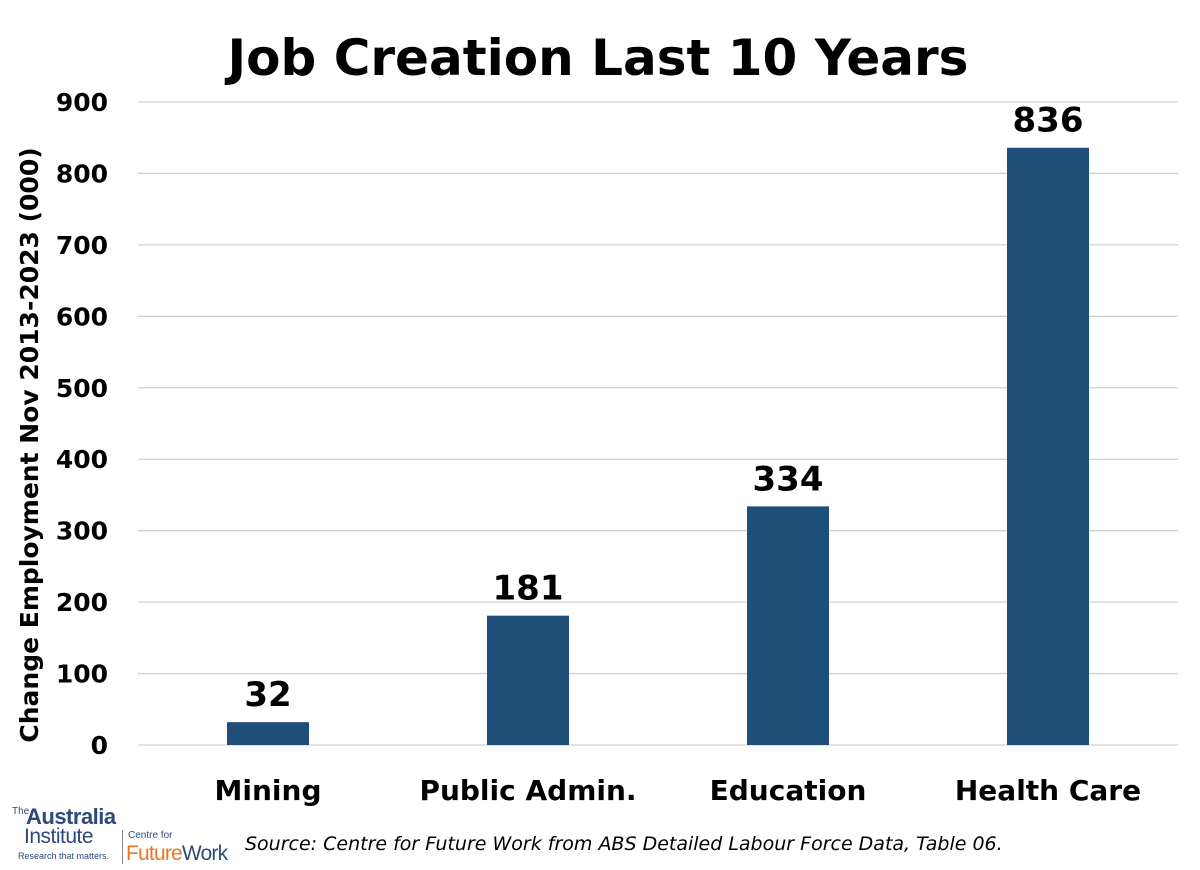 This screenshot has width=1200, height=870. What do you see at coordinates (1048, 790) in the screenshot?
I see `category-label: Health Care` at bounding box center [1048, 790].